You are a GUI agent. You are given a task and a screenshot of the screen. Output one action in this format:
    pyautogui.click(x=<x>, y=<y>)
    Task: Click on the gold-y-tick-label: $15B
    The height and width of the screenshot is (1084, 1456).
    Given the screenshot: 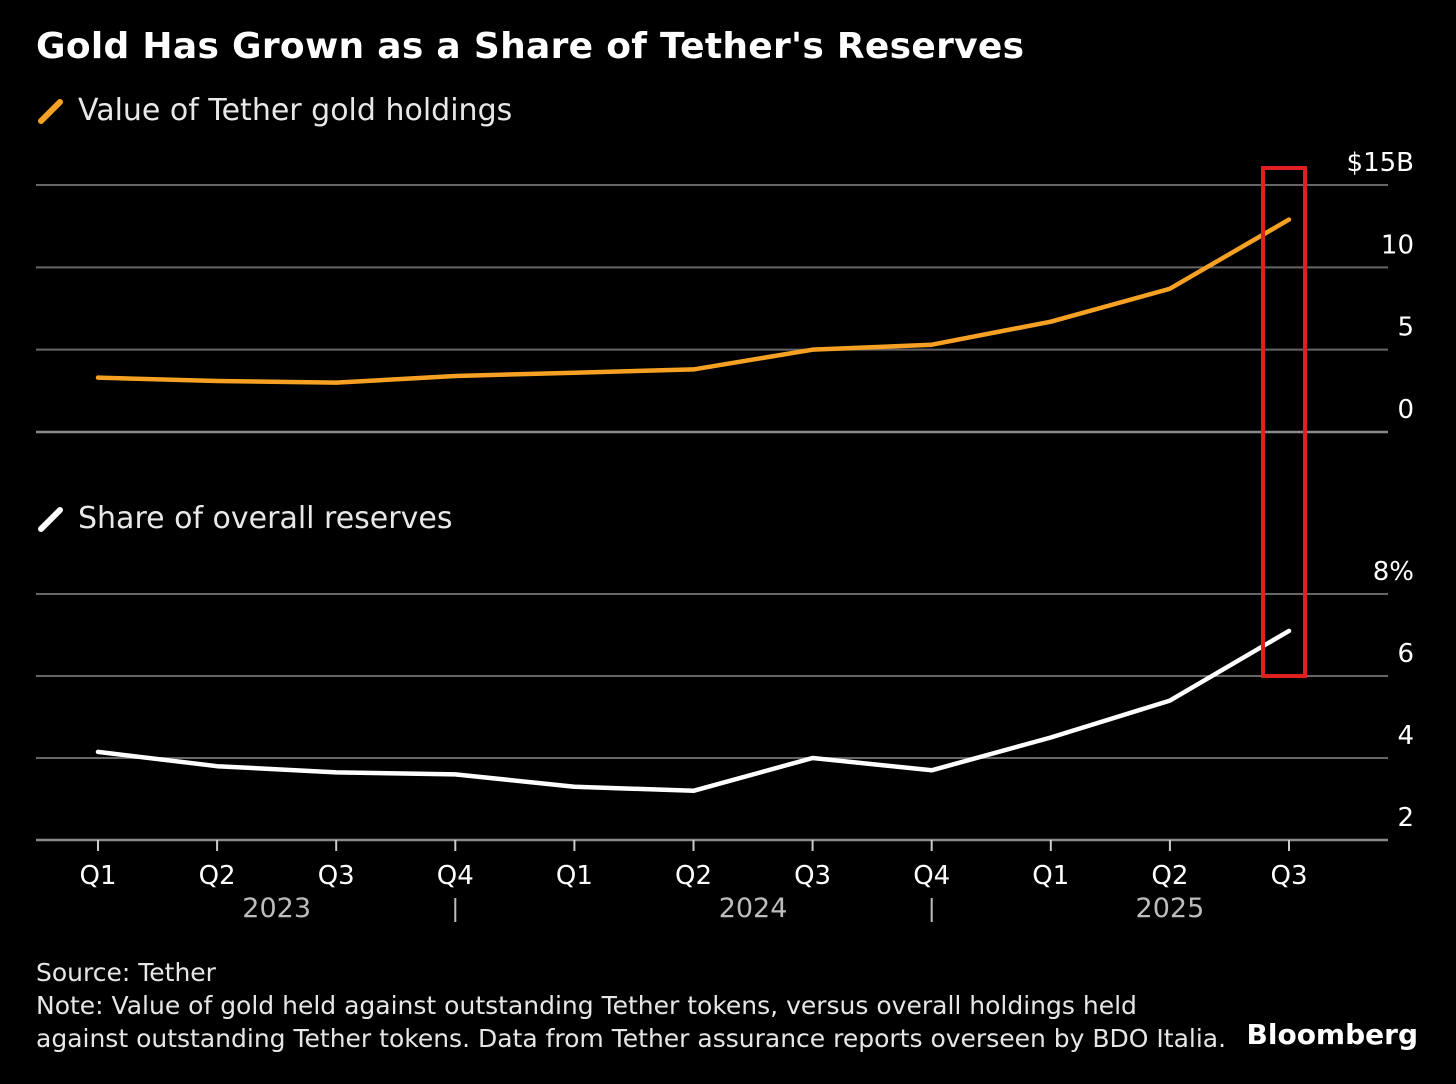 What is the action you would take?
    pyautogui.click(x=1380, y=163)
    